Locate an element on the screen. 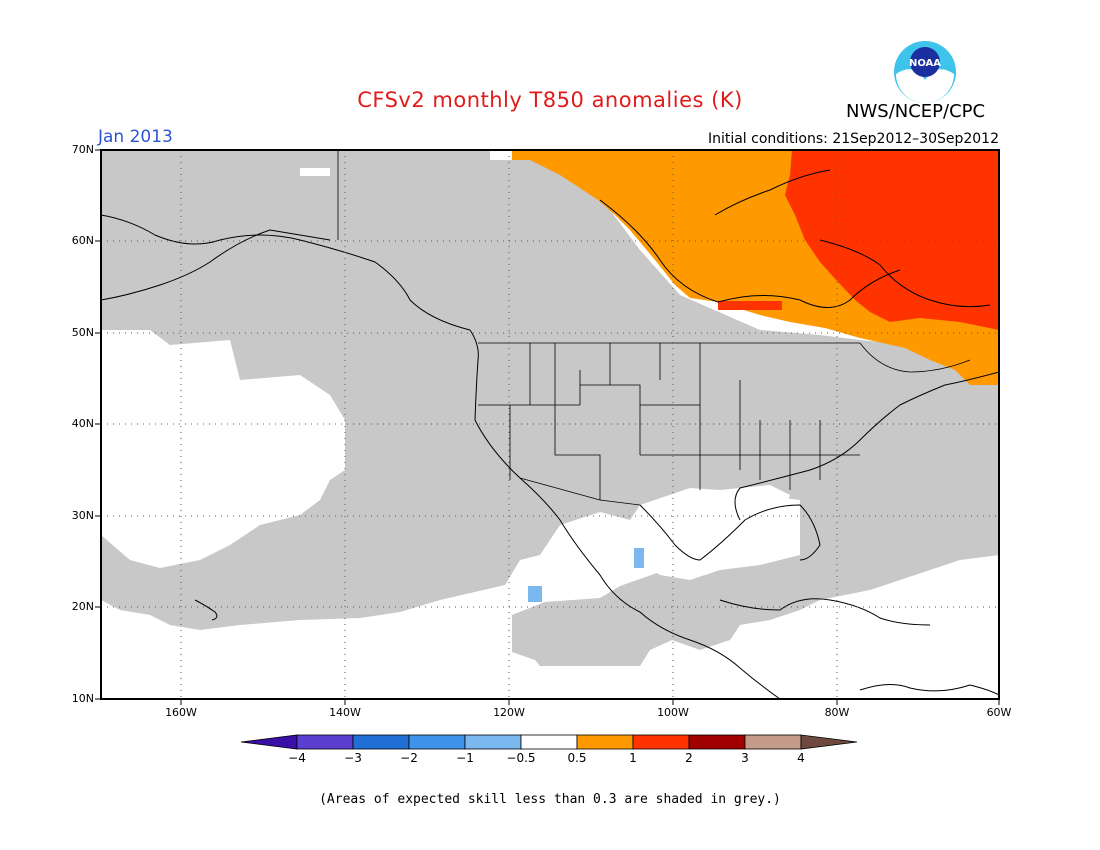 The width and height of the screenshot is (1100, 850). warm-anomaly-red is located at coordinates (892, 240).